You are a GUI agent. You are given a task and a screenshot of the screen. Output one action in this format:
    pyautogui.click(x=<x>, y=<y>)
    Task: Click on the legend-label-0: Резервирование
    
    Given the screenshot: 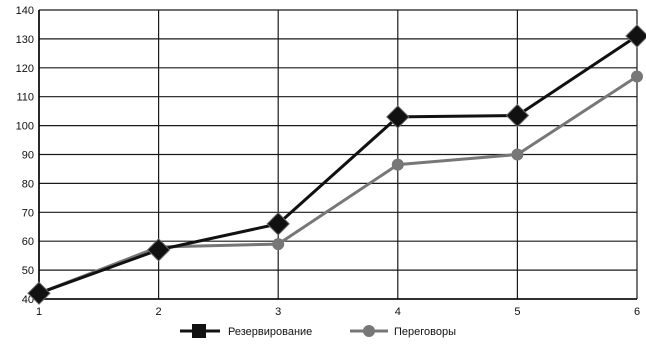 What is the action you would take?
    pyautogui.click(x=270, y=332)
    